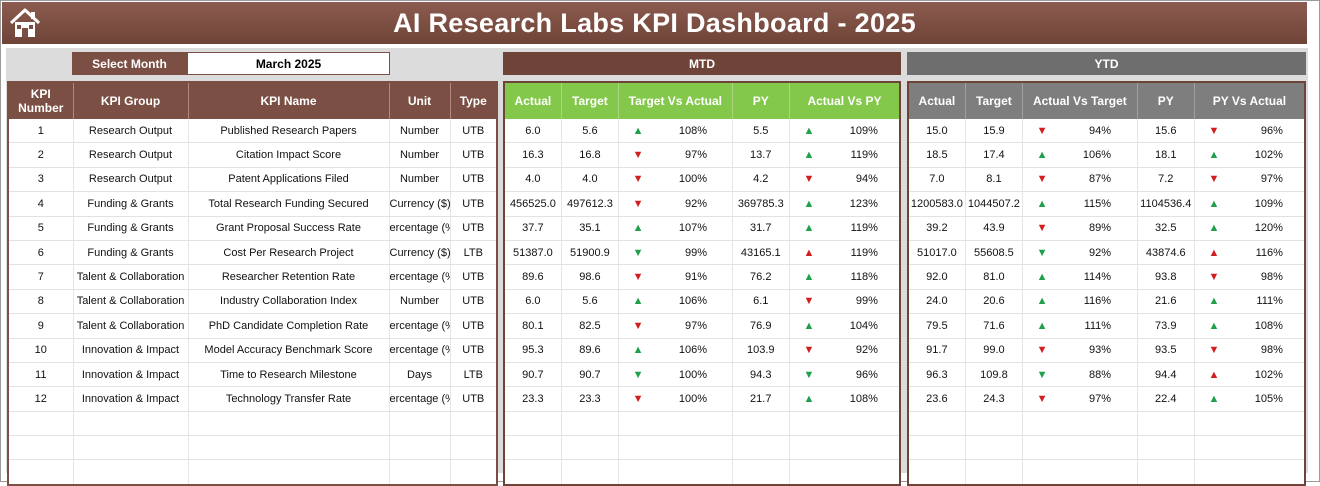 This screenshot has height=486, width=1320. What do you see at coordinates (590, 155) in the screenshot?
I see `mtd-target: 16.8` at bounding box center [590, 155].